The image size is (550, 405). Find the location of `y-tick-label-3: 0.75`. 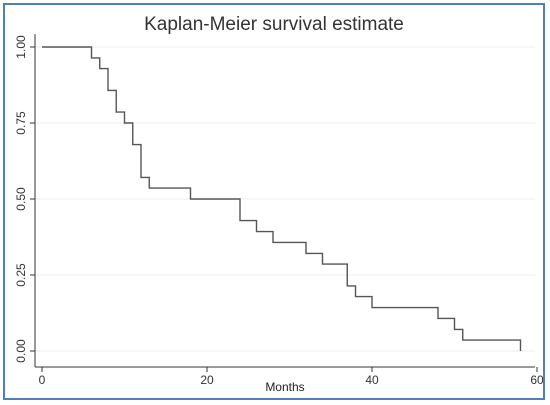

y-tick-label-3: 0.75 is located at coordinates (21, 123).